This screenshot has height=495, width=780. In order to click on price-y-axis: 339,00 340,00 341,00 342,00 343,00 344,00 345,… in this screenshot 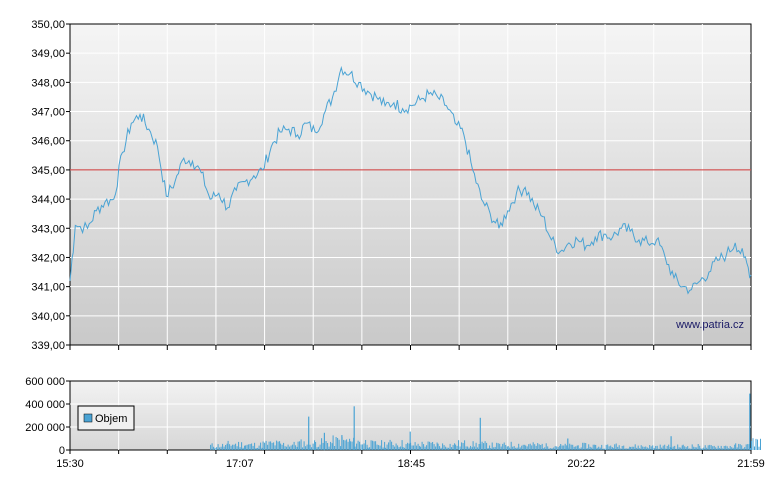, I will do `click(50, 185)`.